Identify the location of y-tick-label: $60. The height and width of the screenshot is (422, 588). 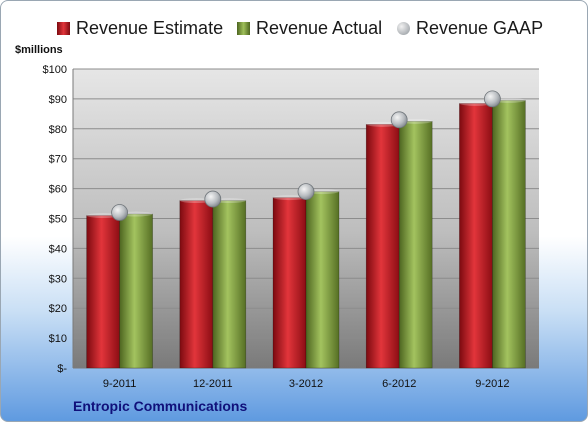
(58, 190).